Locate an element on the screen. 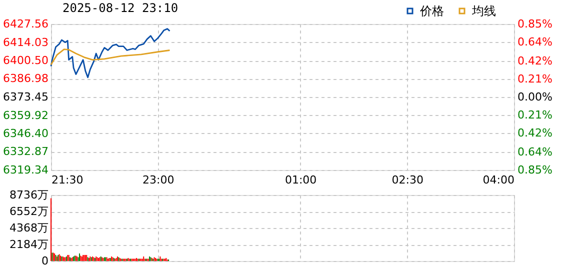 This screenshot has width=578, height=276. y2-tick-label: 0.00% is located at coordinates (535, 97).